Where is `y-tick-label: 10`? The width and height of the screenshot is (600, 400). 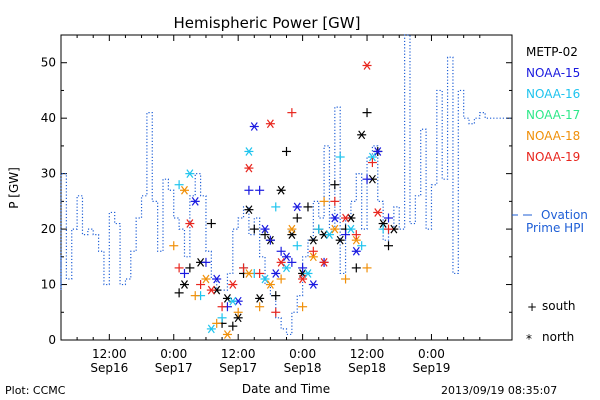 y-tick-label: 10 is located at coordinates (48, 285).